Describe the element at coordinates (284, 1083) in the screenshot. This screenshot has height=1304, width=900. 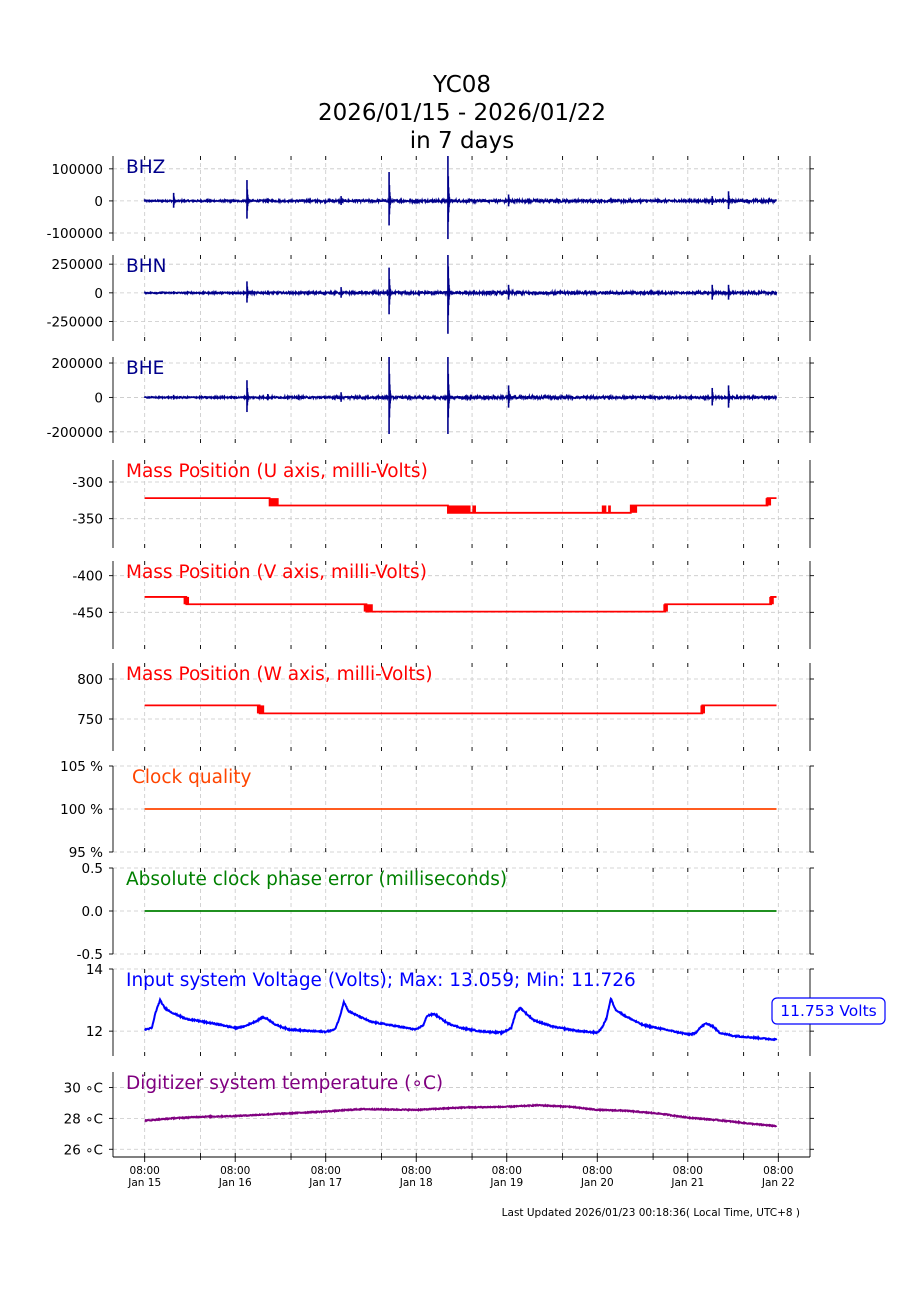
I see `panel-label-temp: Digitizer system temperature (∘C)` at that location.